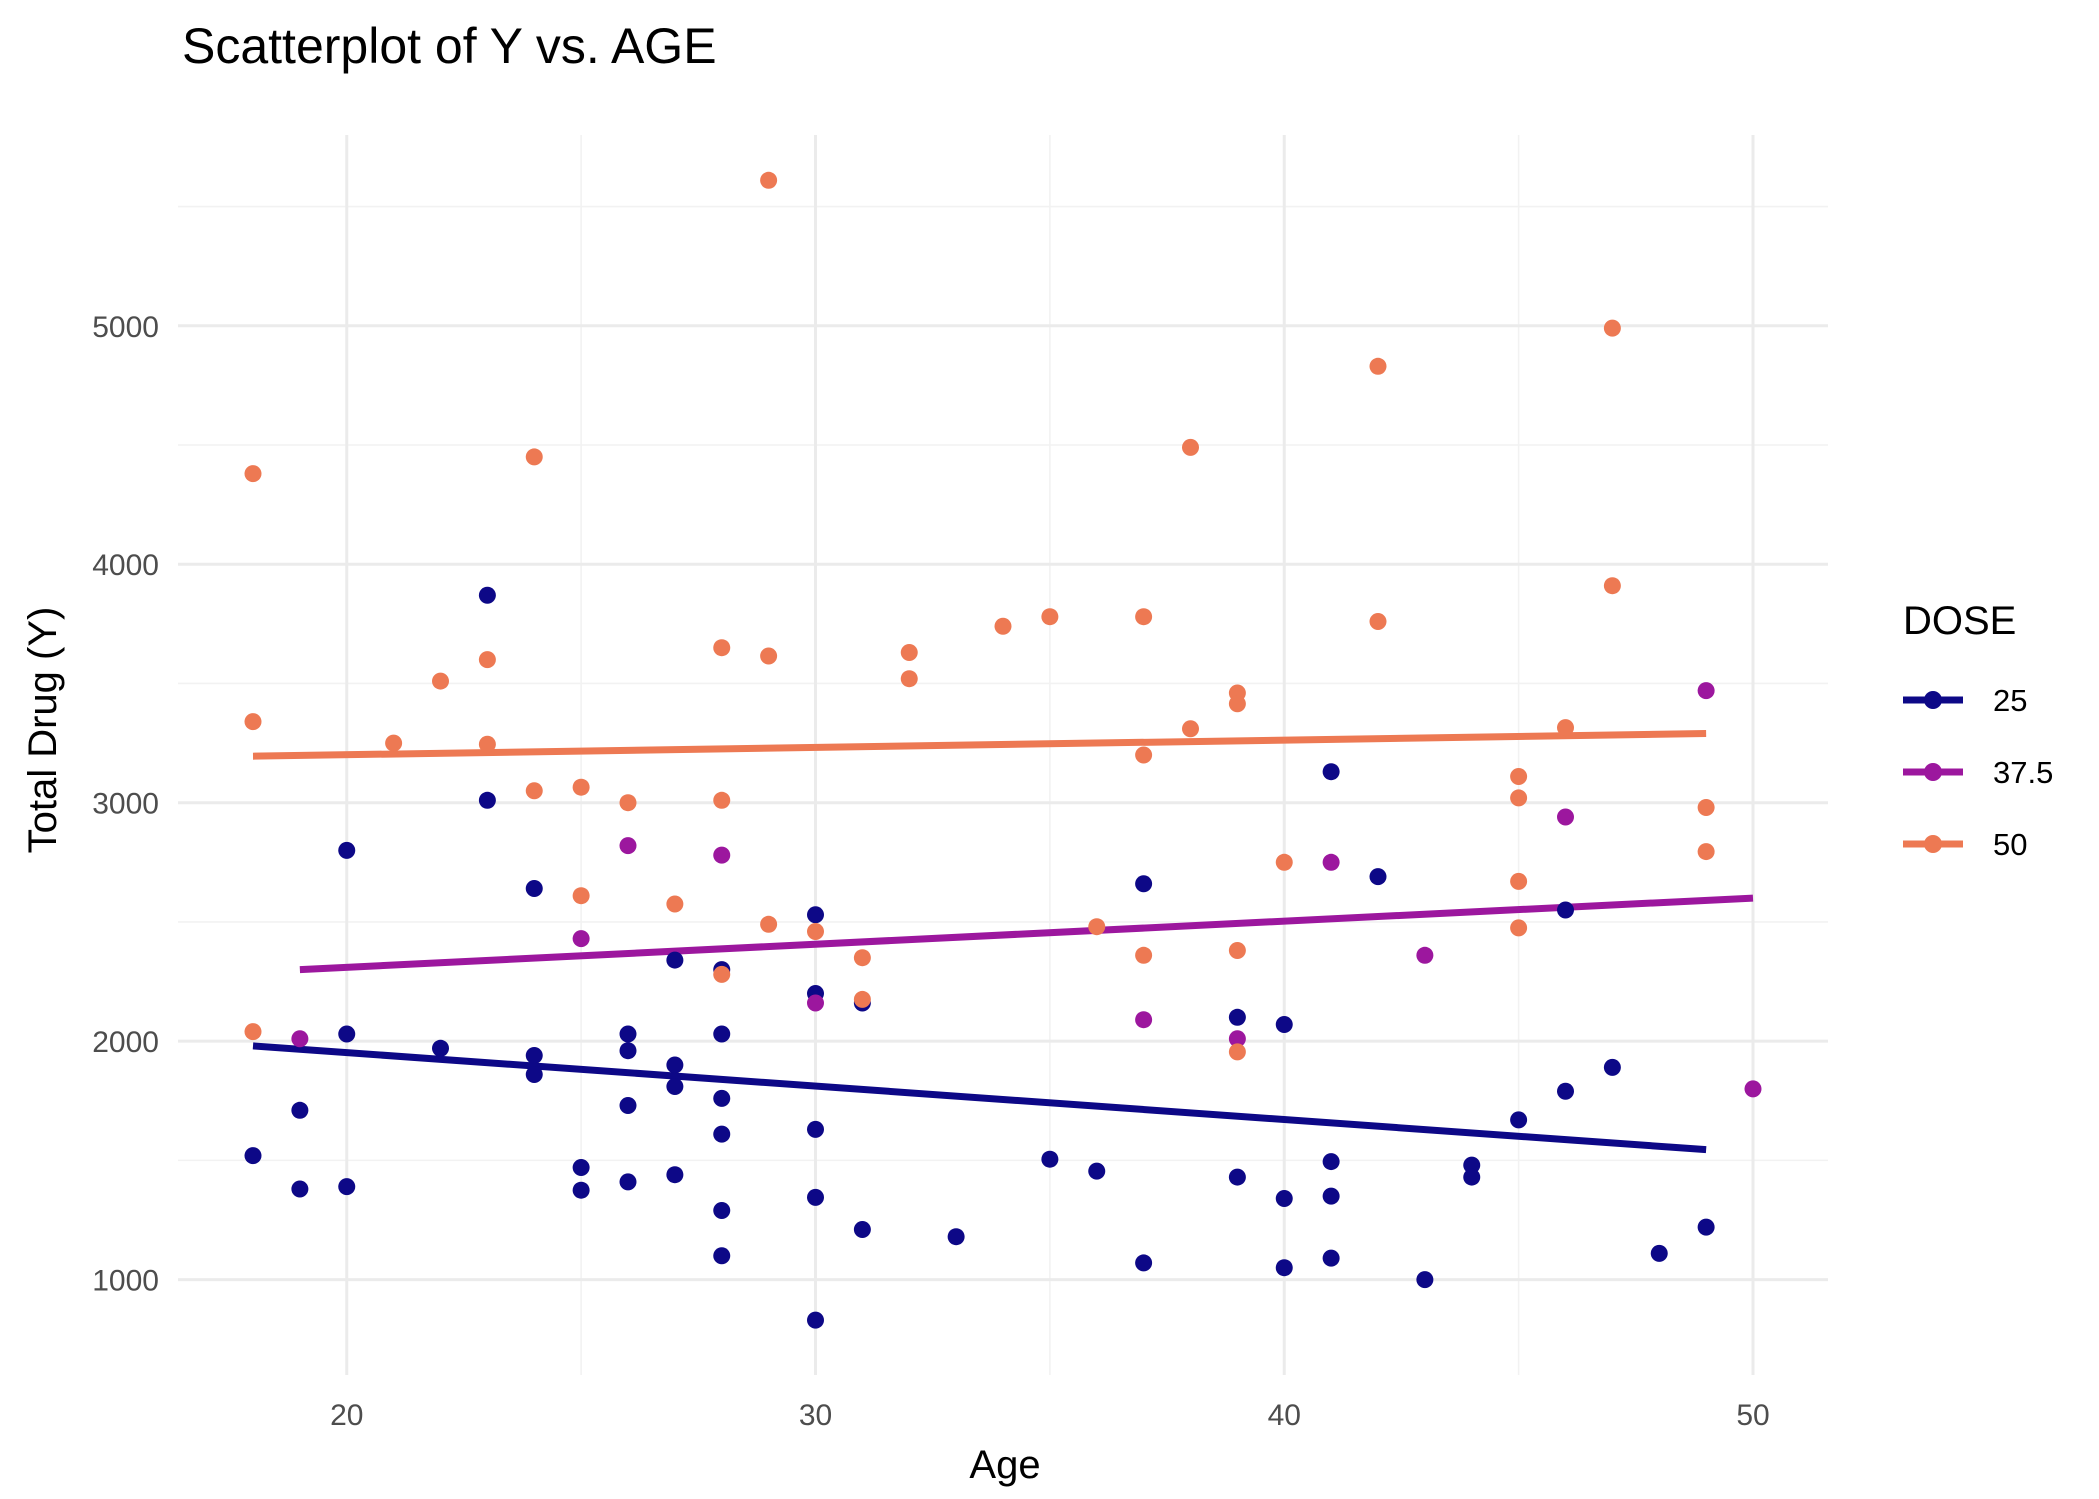 The width and height of the screenshot is (2099, 1499). Describe the element at coordinates (2023, 772) in the screenshot. I see `legend-label: 37.5` at that location.